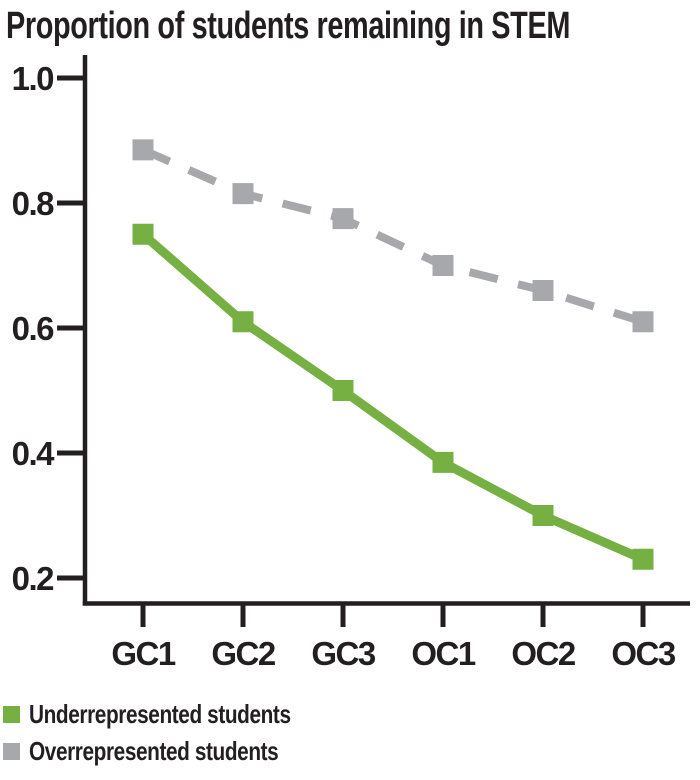  What do you see at coordinates (33, 578) in the screenshot?
I see `y-tick-label: 0.2` at bounding box center [33, 578].